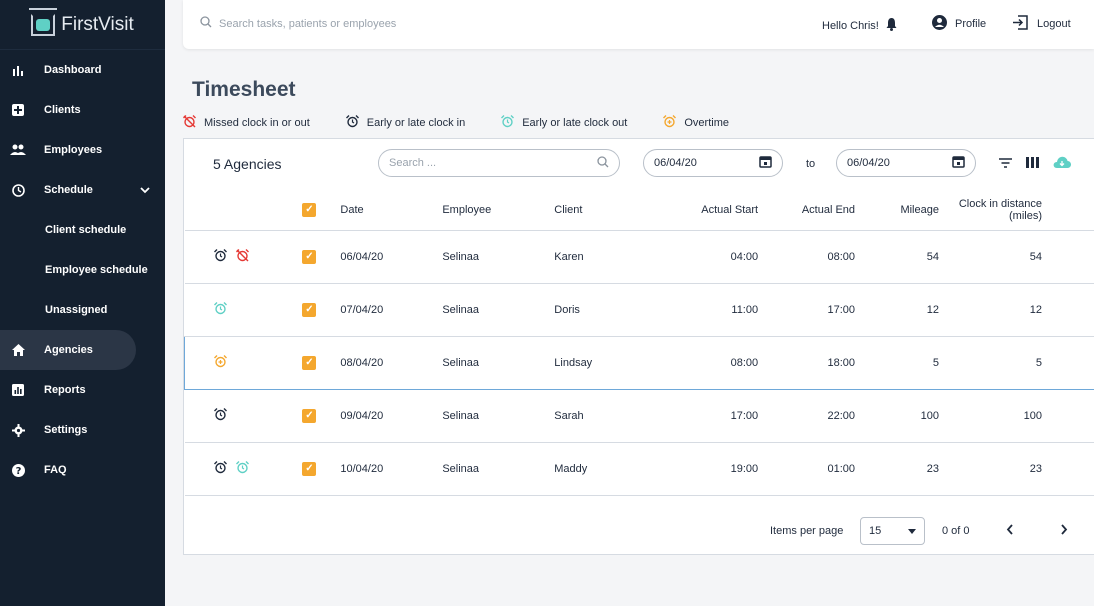 Image resolution: width=1094 pixels, height=606 pixels. I want to click on chevron-left-icon, so click(1010, 530).